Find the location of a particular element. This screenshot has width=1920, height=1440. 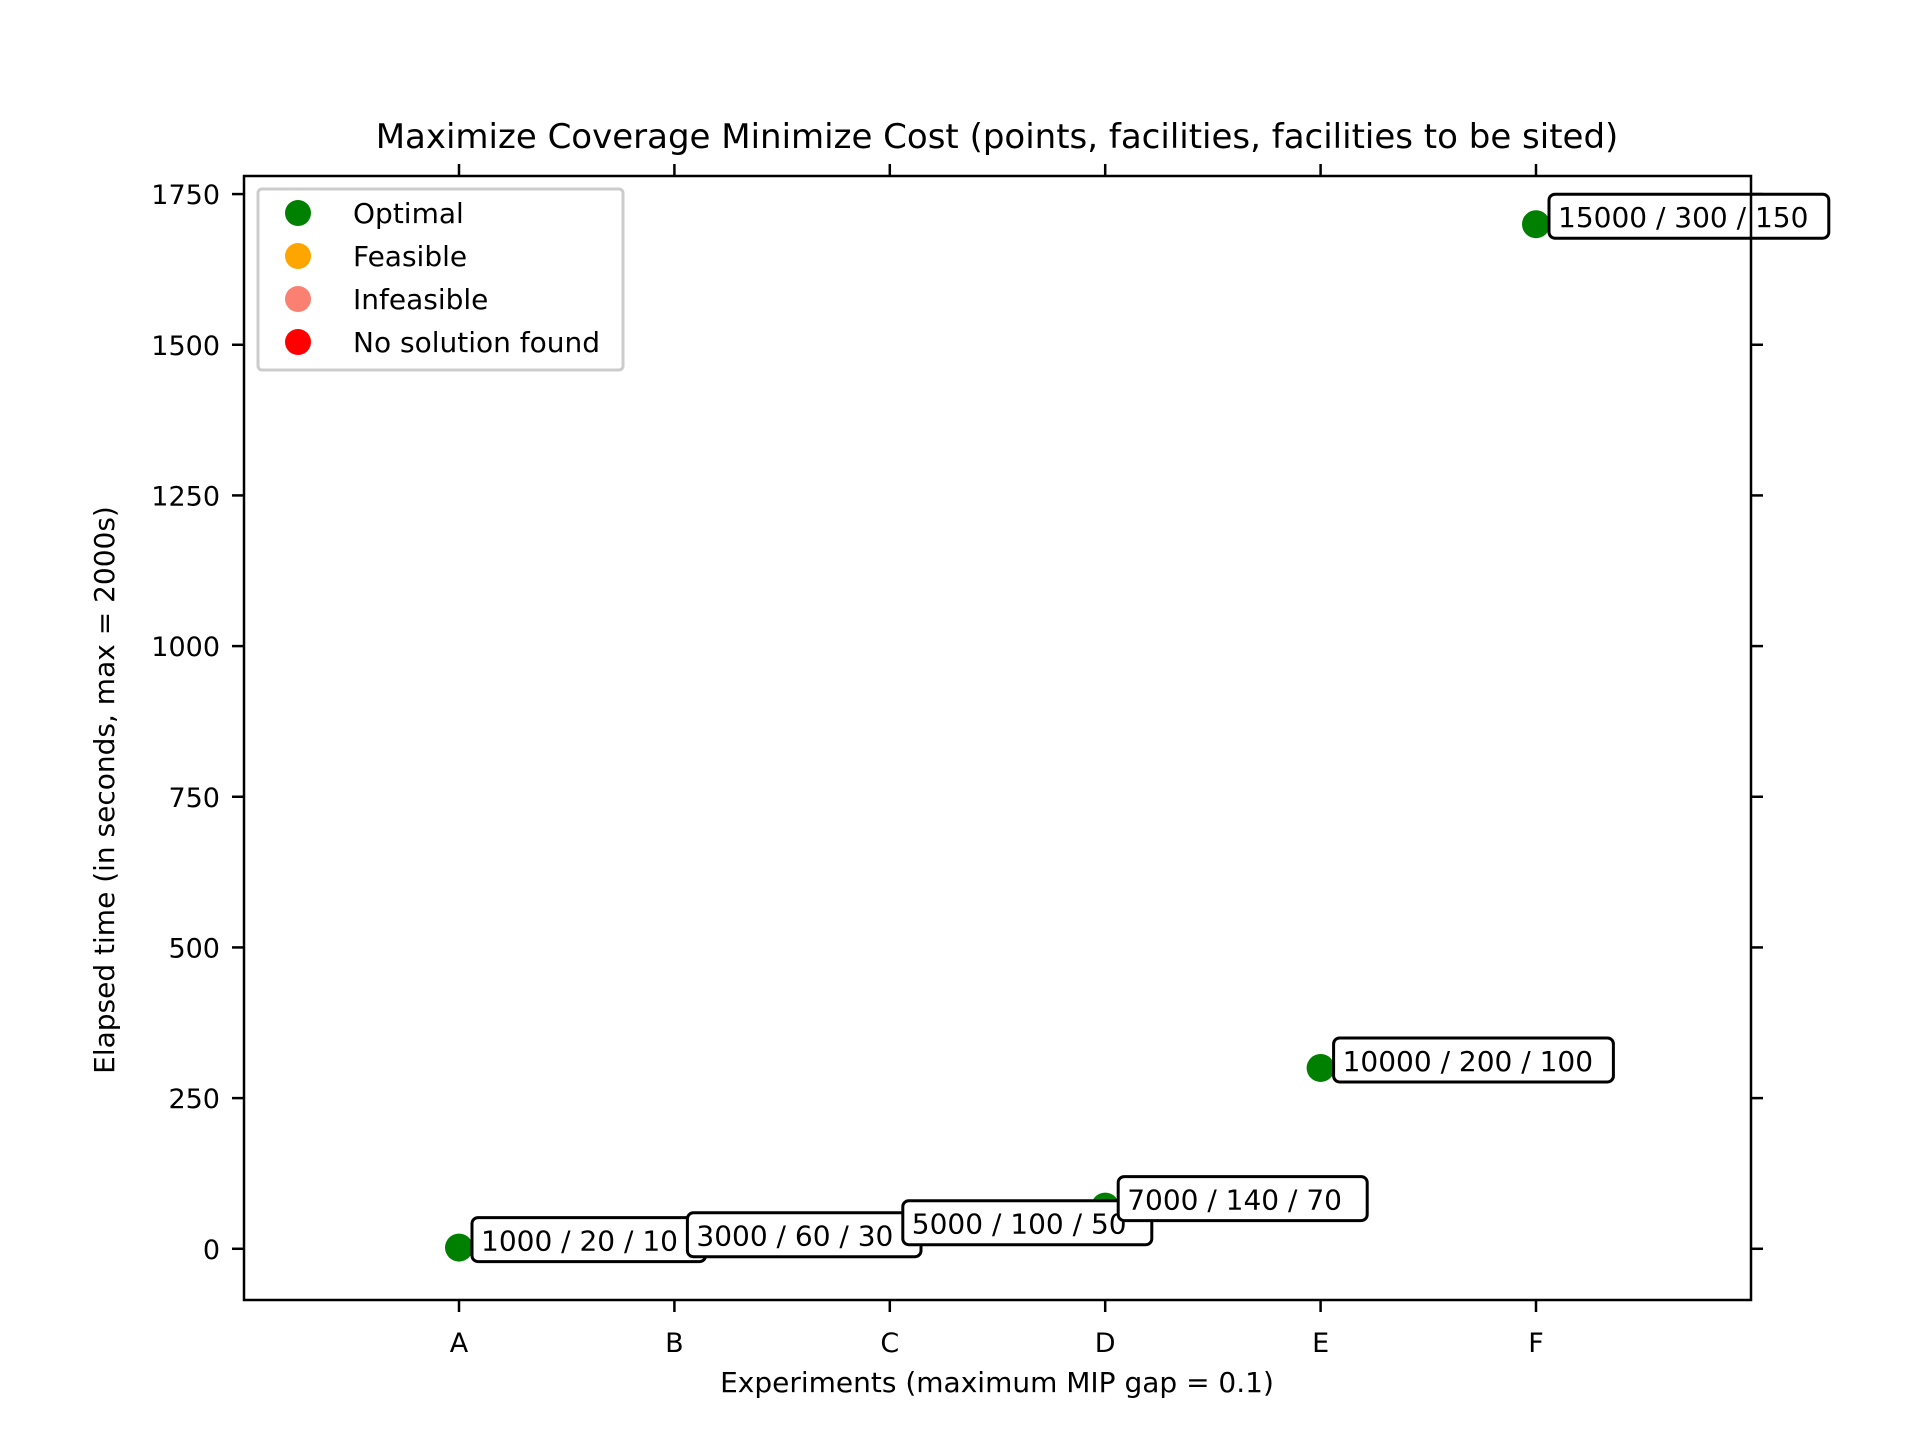

annotation-label: 3000 / 60 / 30 is located at coordinates (794, 1236).